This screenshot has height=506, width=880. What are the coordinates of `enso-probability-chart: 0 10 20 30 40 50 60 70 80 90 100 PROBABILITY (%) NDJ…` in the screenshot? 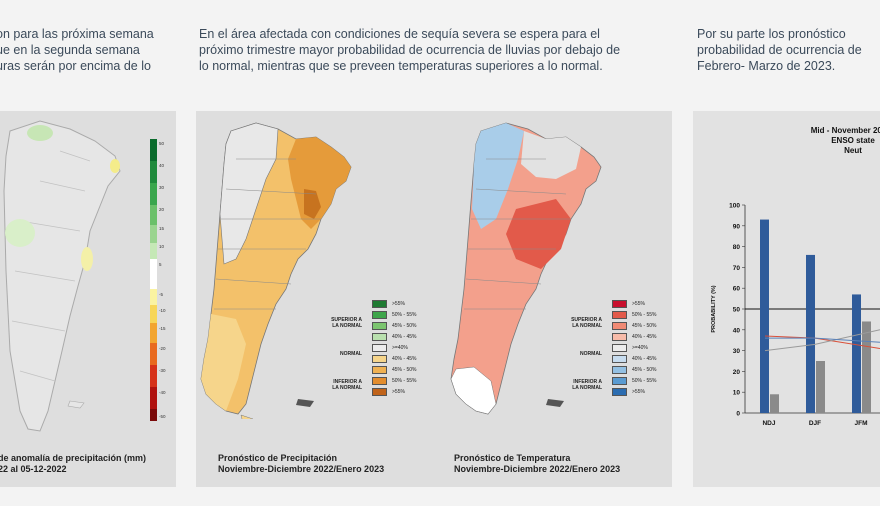 It's located at (795, 315).